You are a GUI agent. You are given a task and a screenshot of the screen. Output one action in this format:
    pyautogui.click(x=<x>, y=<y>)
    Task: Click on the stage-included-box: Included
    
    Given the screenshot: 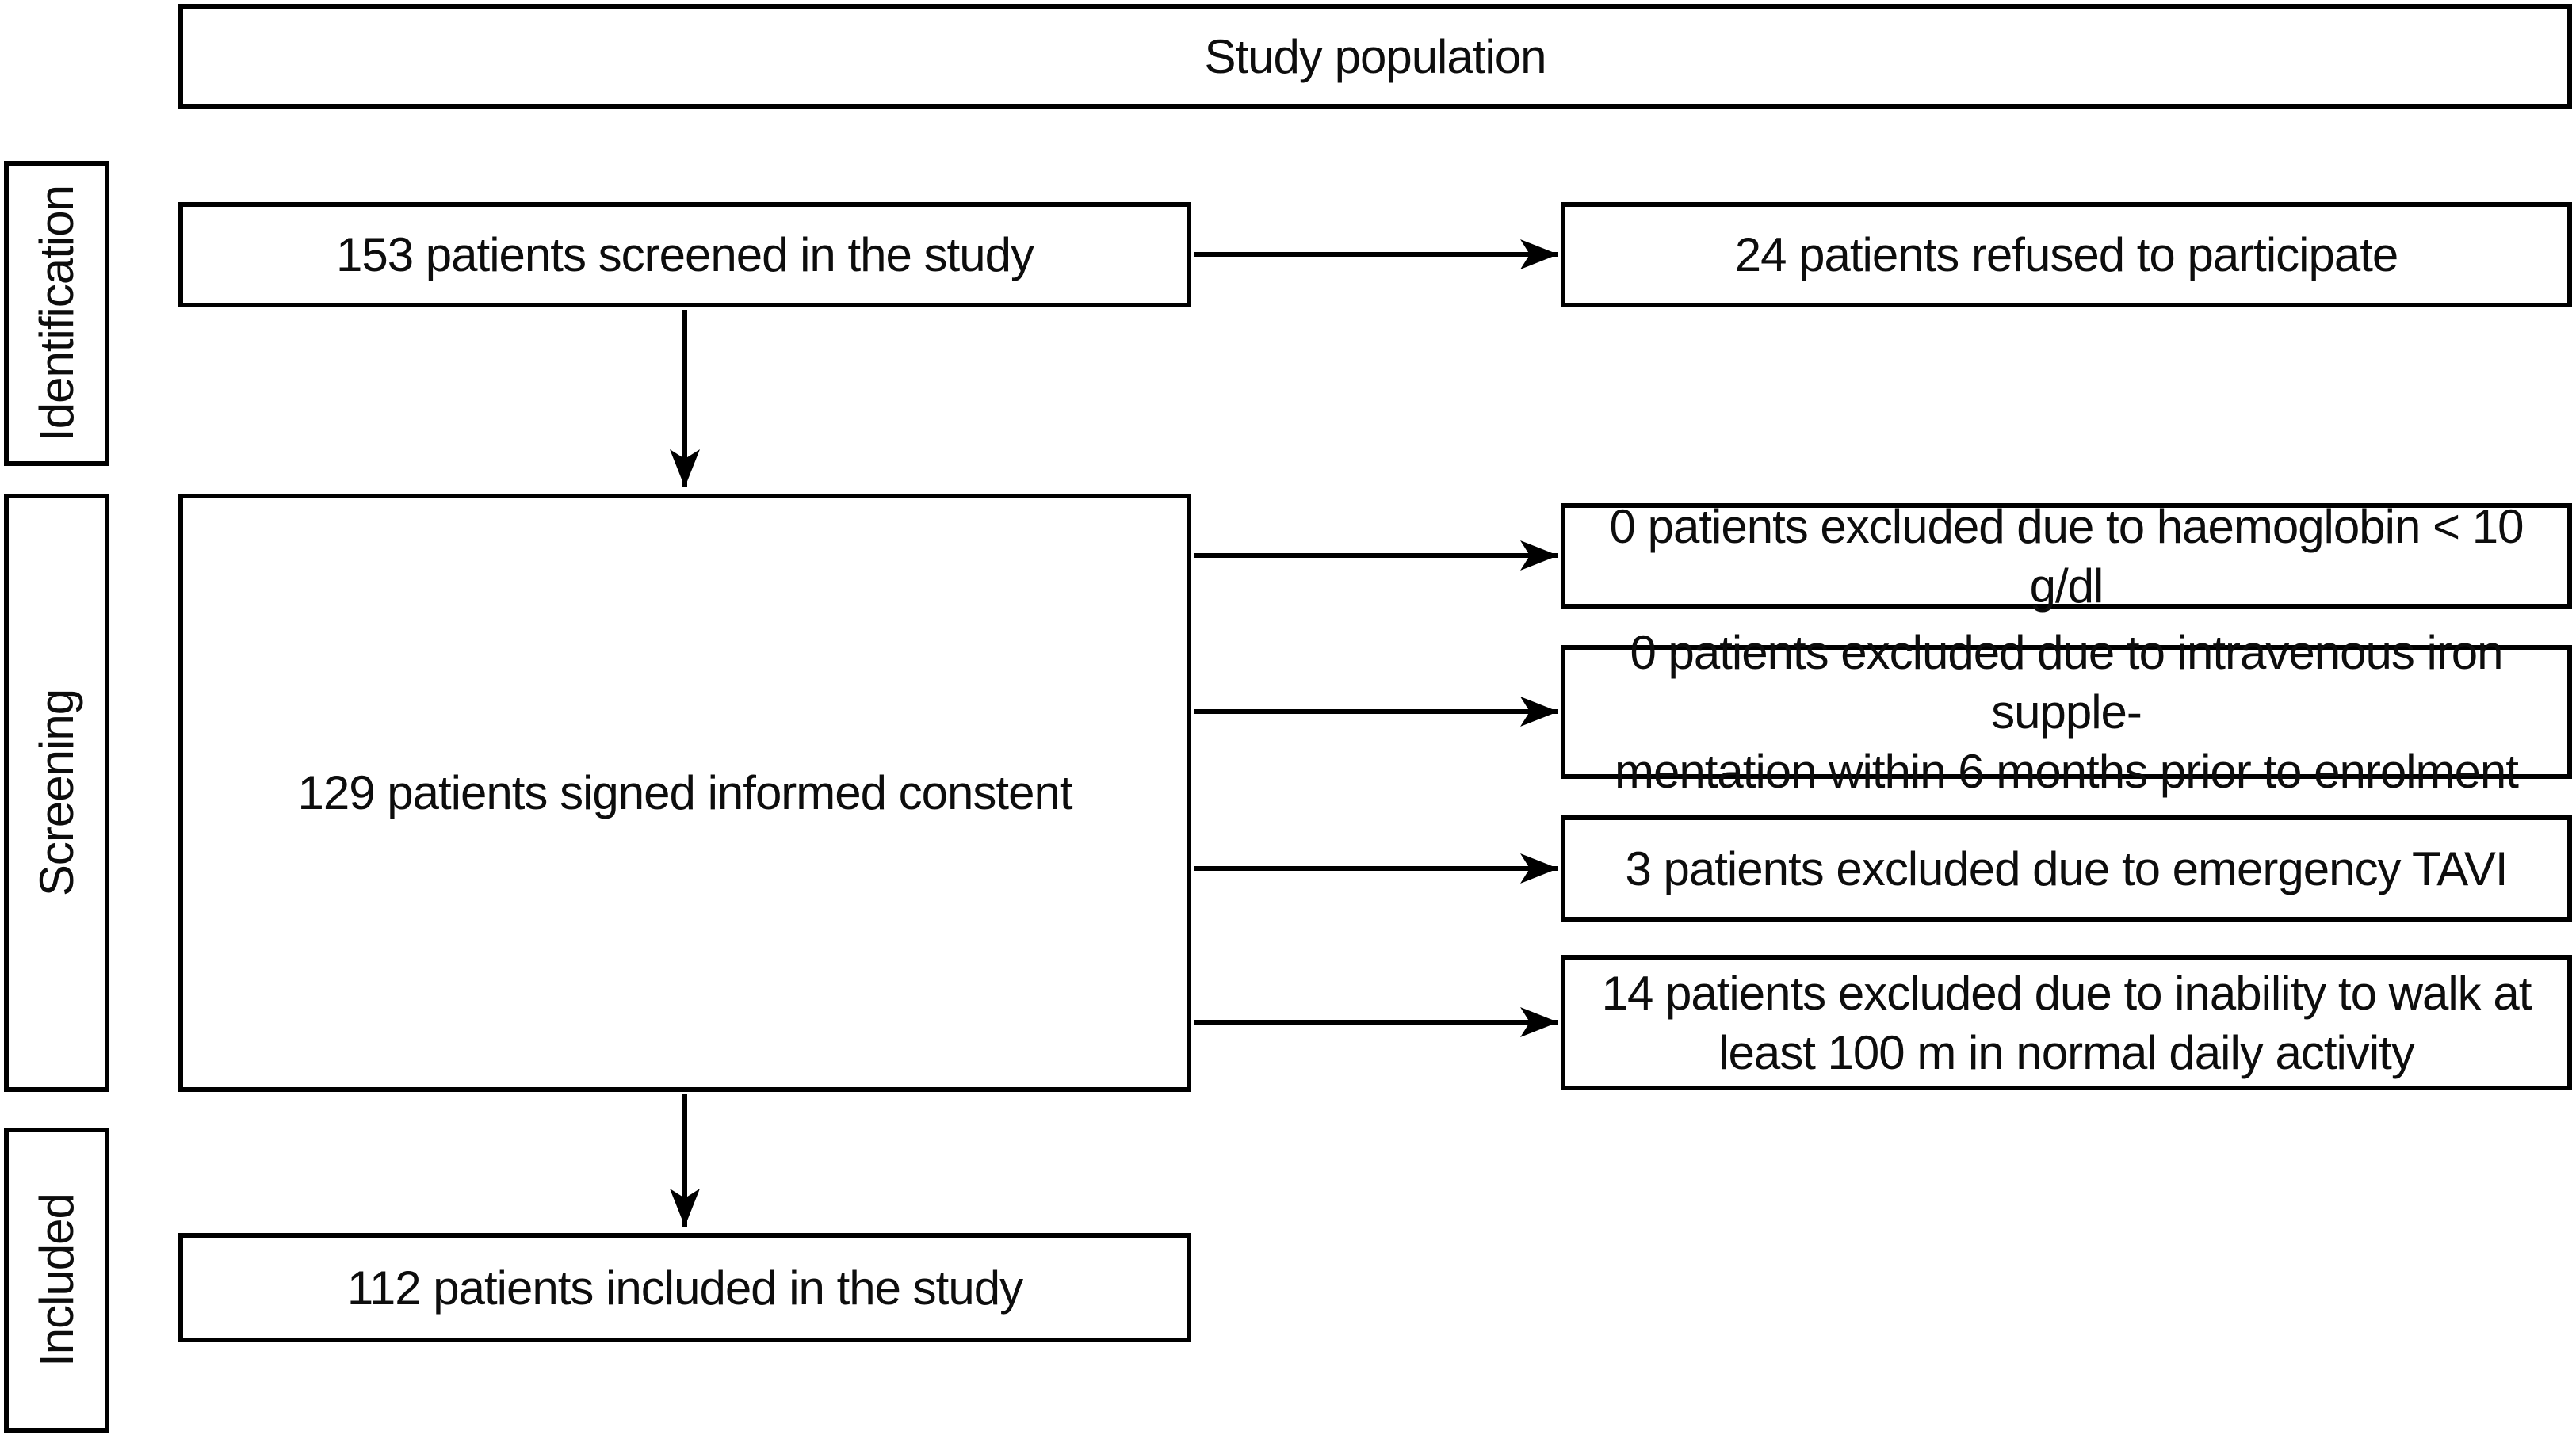 What is the action you would take?
    pyautogui.click(x=56, y=1280)
    